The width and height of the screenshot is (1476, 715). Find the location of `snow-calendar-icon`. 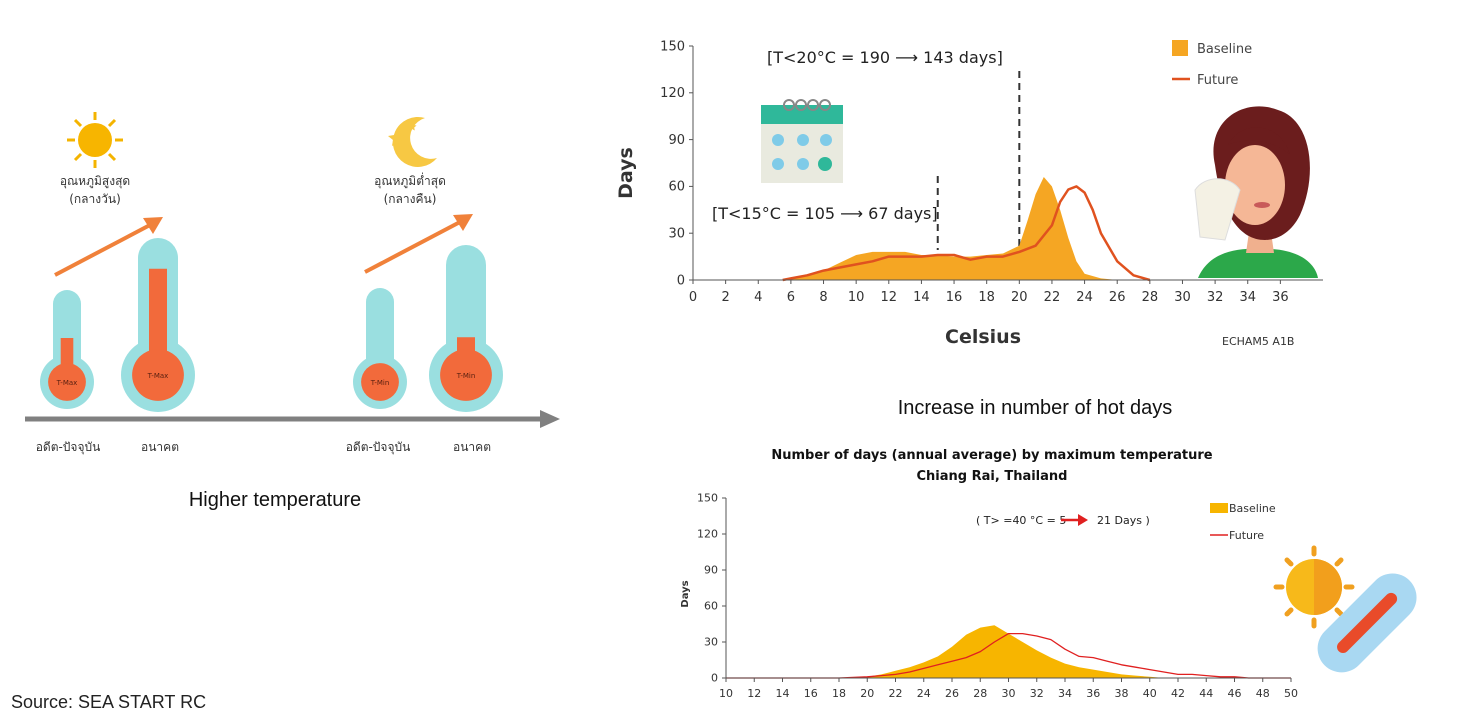

snow-calendar-icon is located at coordinates (802, 141).